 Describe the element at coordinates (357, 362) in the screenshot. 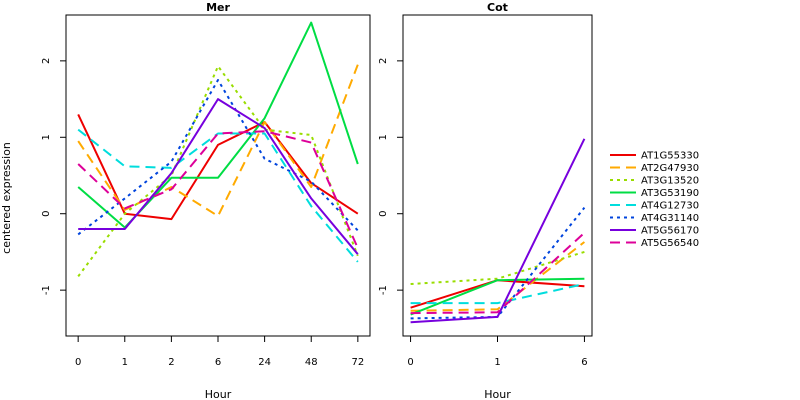

I see `mer-x-tick-label: 72` at that location.